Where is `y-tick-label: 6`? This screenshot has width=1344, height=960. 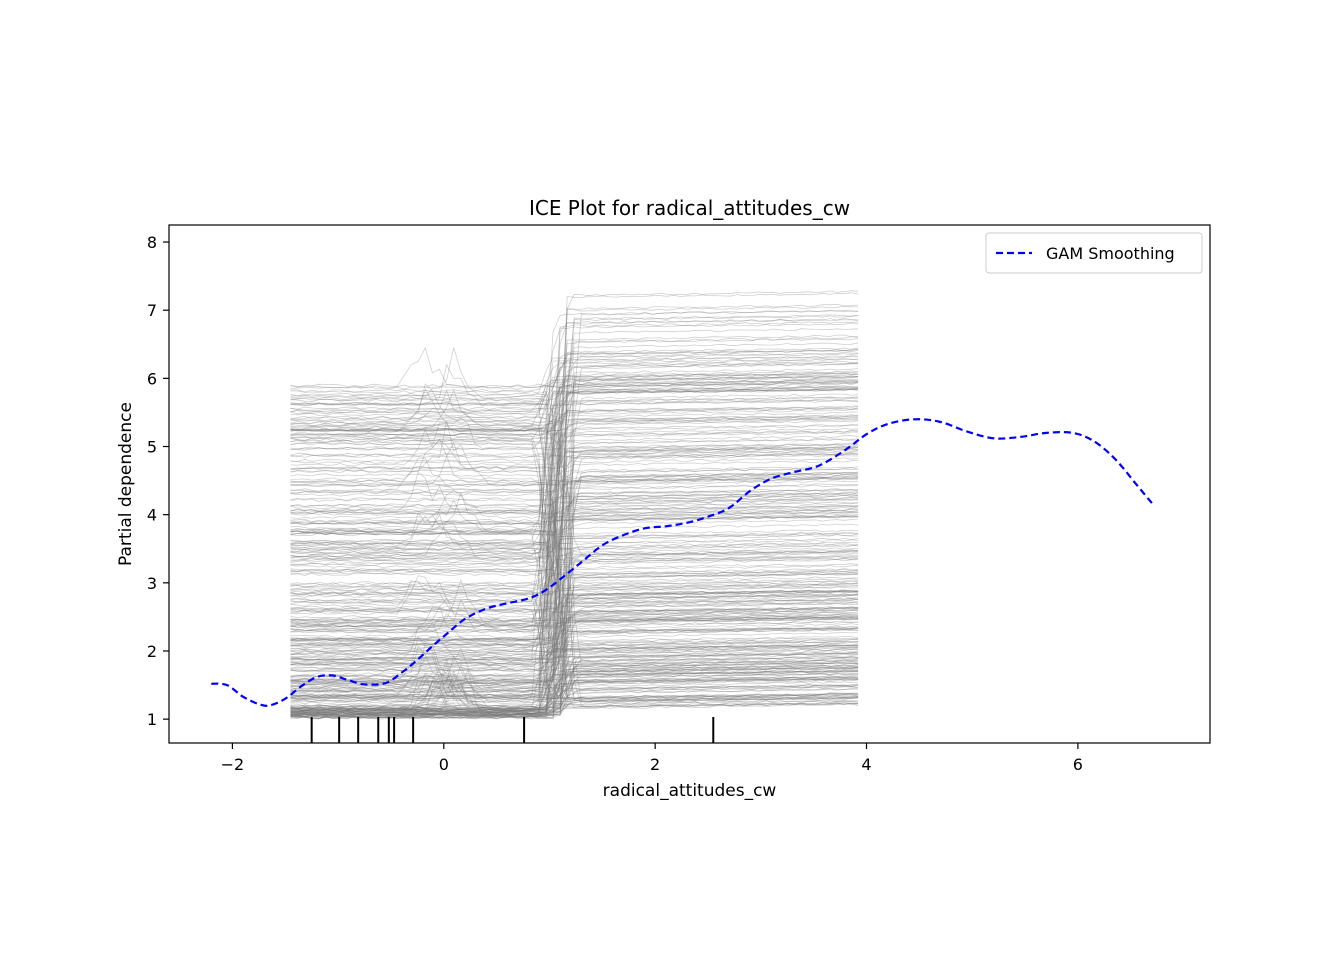 y-tick-label: 6 is located at coordinates (152, 378).